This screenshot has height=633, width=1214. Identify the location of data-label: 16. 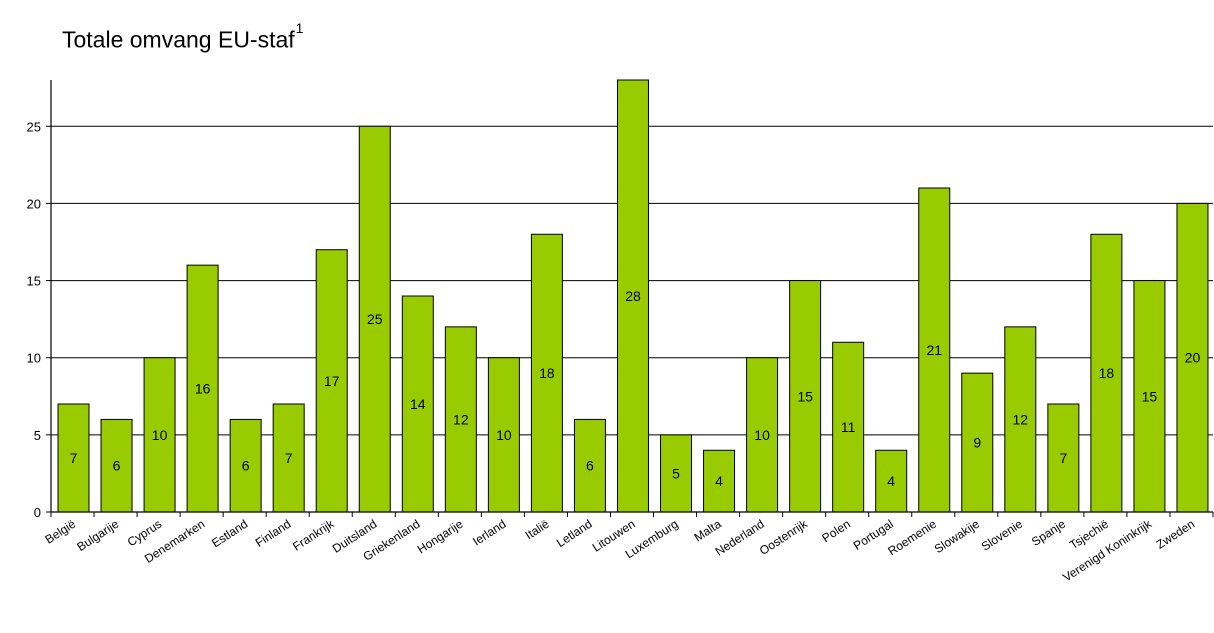
(203, 389).